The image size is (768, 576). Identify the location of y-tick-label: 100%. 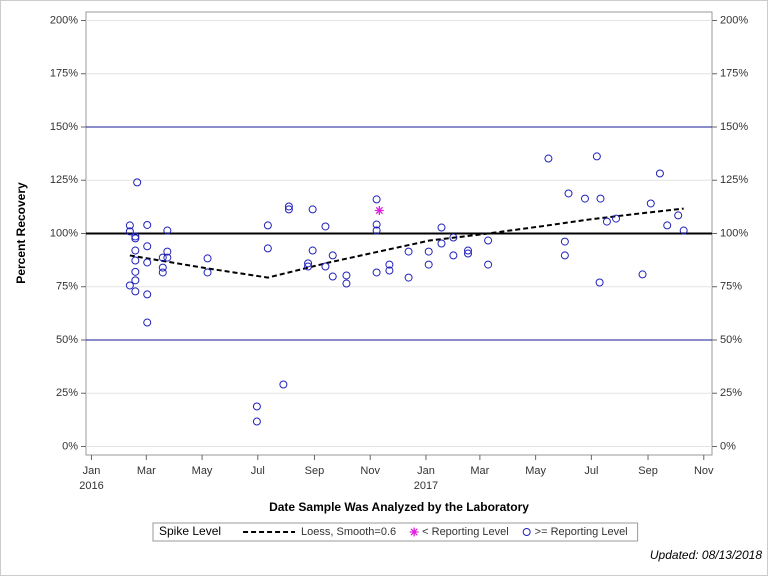
(64, 233).